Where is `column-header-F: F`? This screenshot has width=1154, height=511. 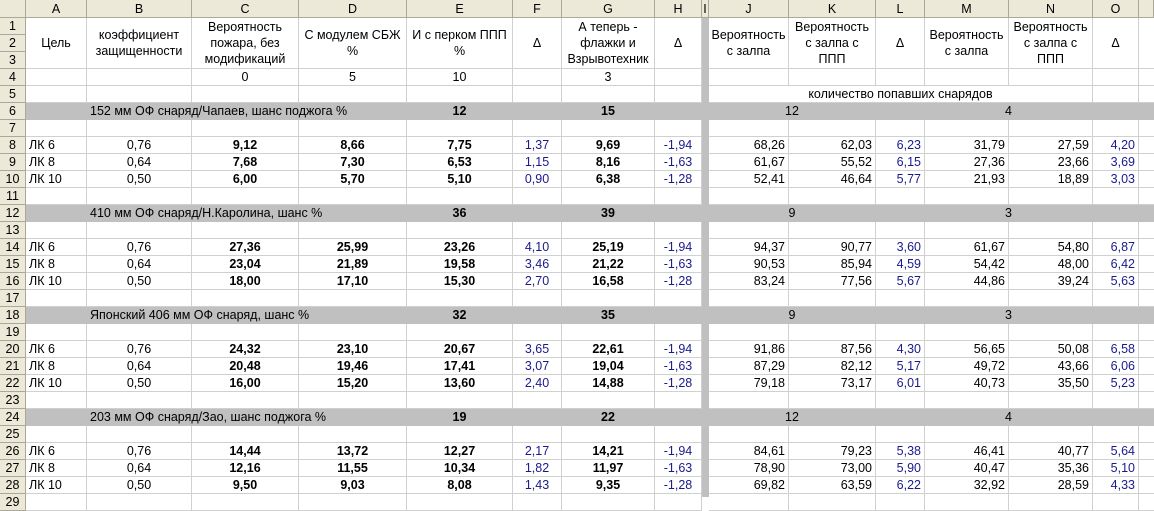
column-header-F: F is located at coordinates (537, 9).